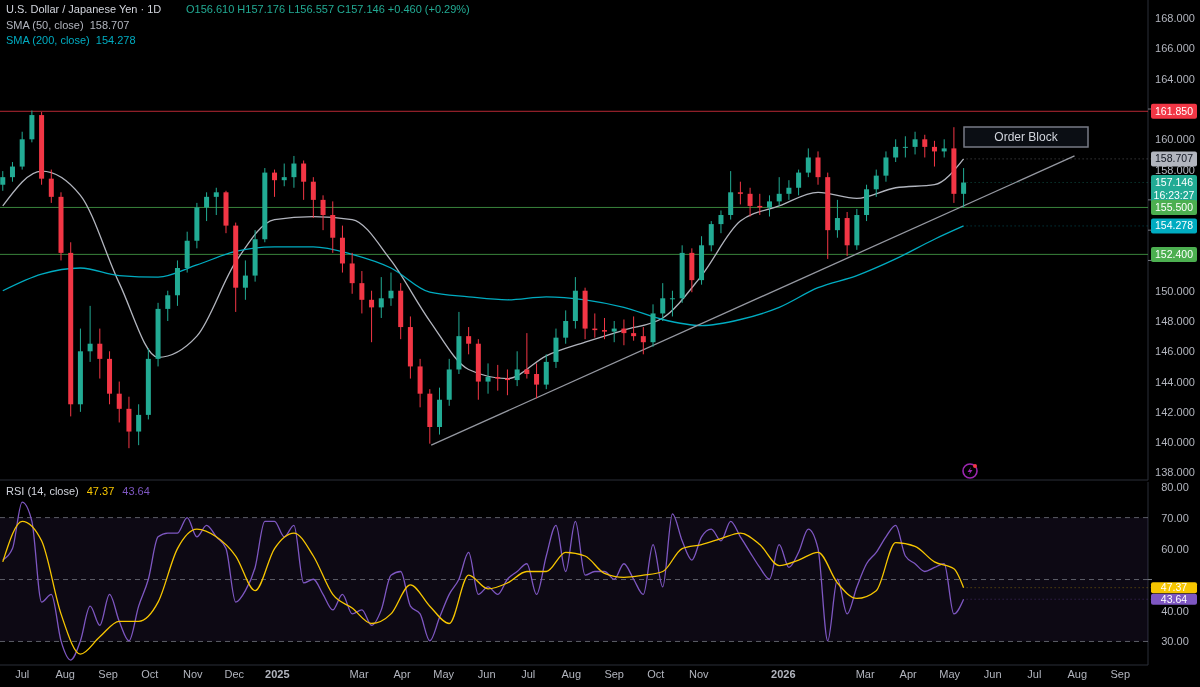  I want to click on x-tick-label: Dec, so click(234, 674).